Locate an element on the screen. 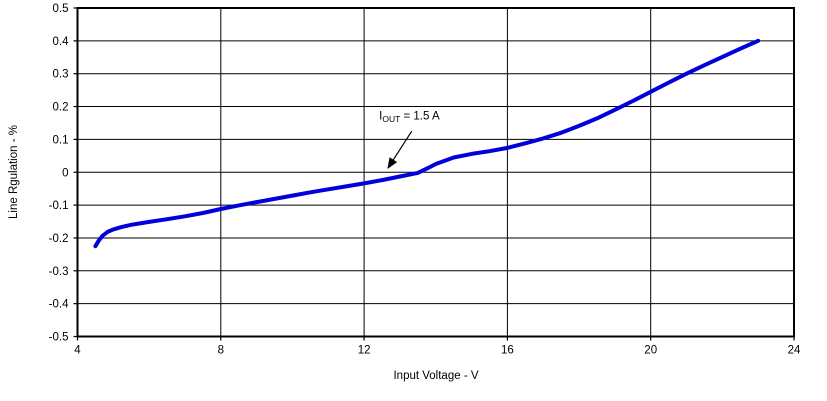  y-tick-label: 0.3 is located at coordinates (61, 75).